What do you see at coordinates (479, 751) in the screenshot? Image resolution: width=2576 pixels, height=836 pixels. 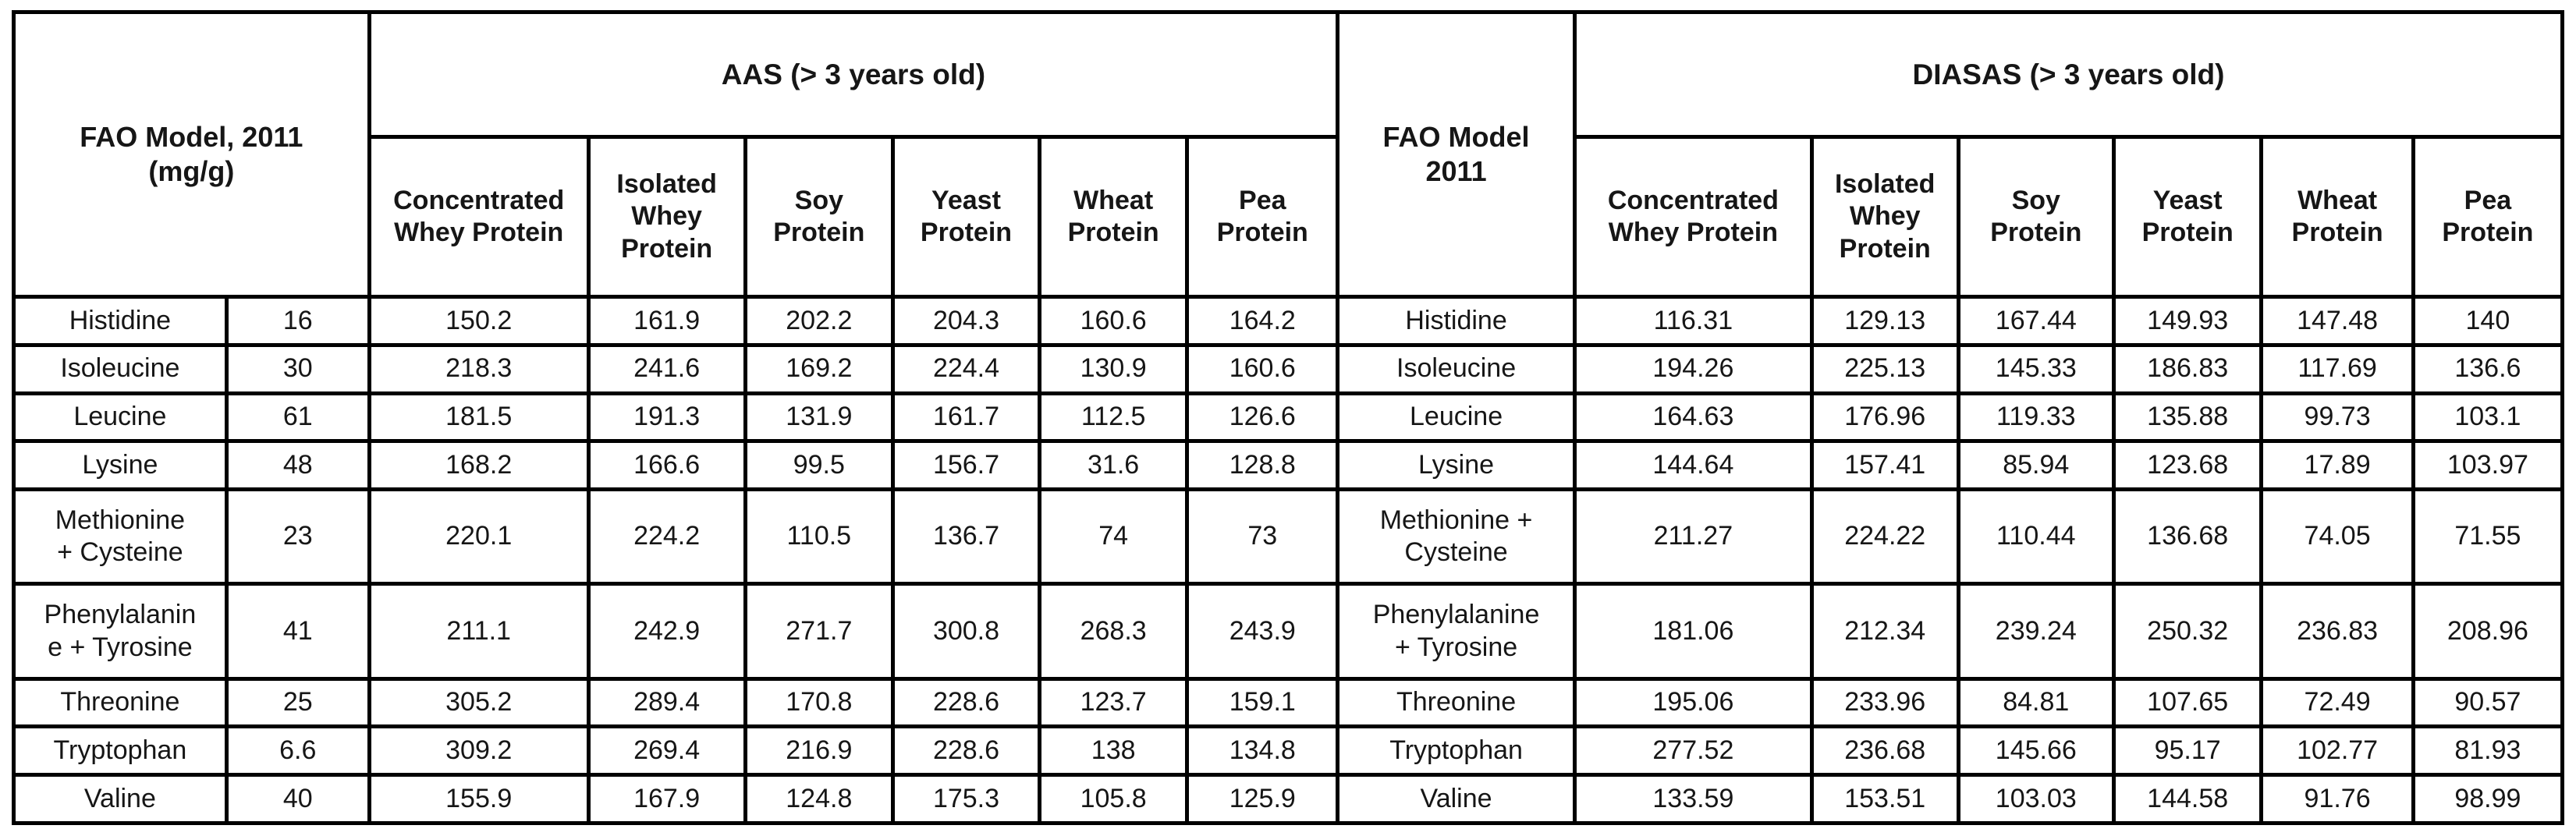 I see `aas-value: 309.2` at bounding box center [479, 751].